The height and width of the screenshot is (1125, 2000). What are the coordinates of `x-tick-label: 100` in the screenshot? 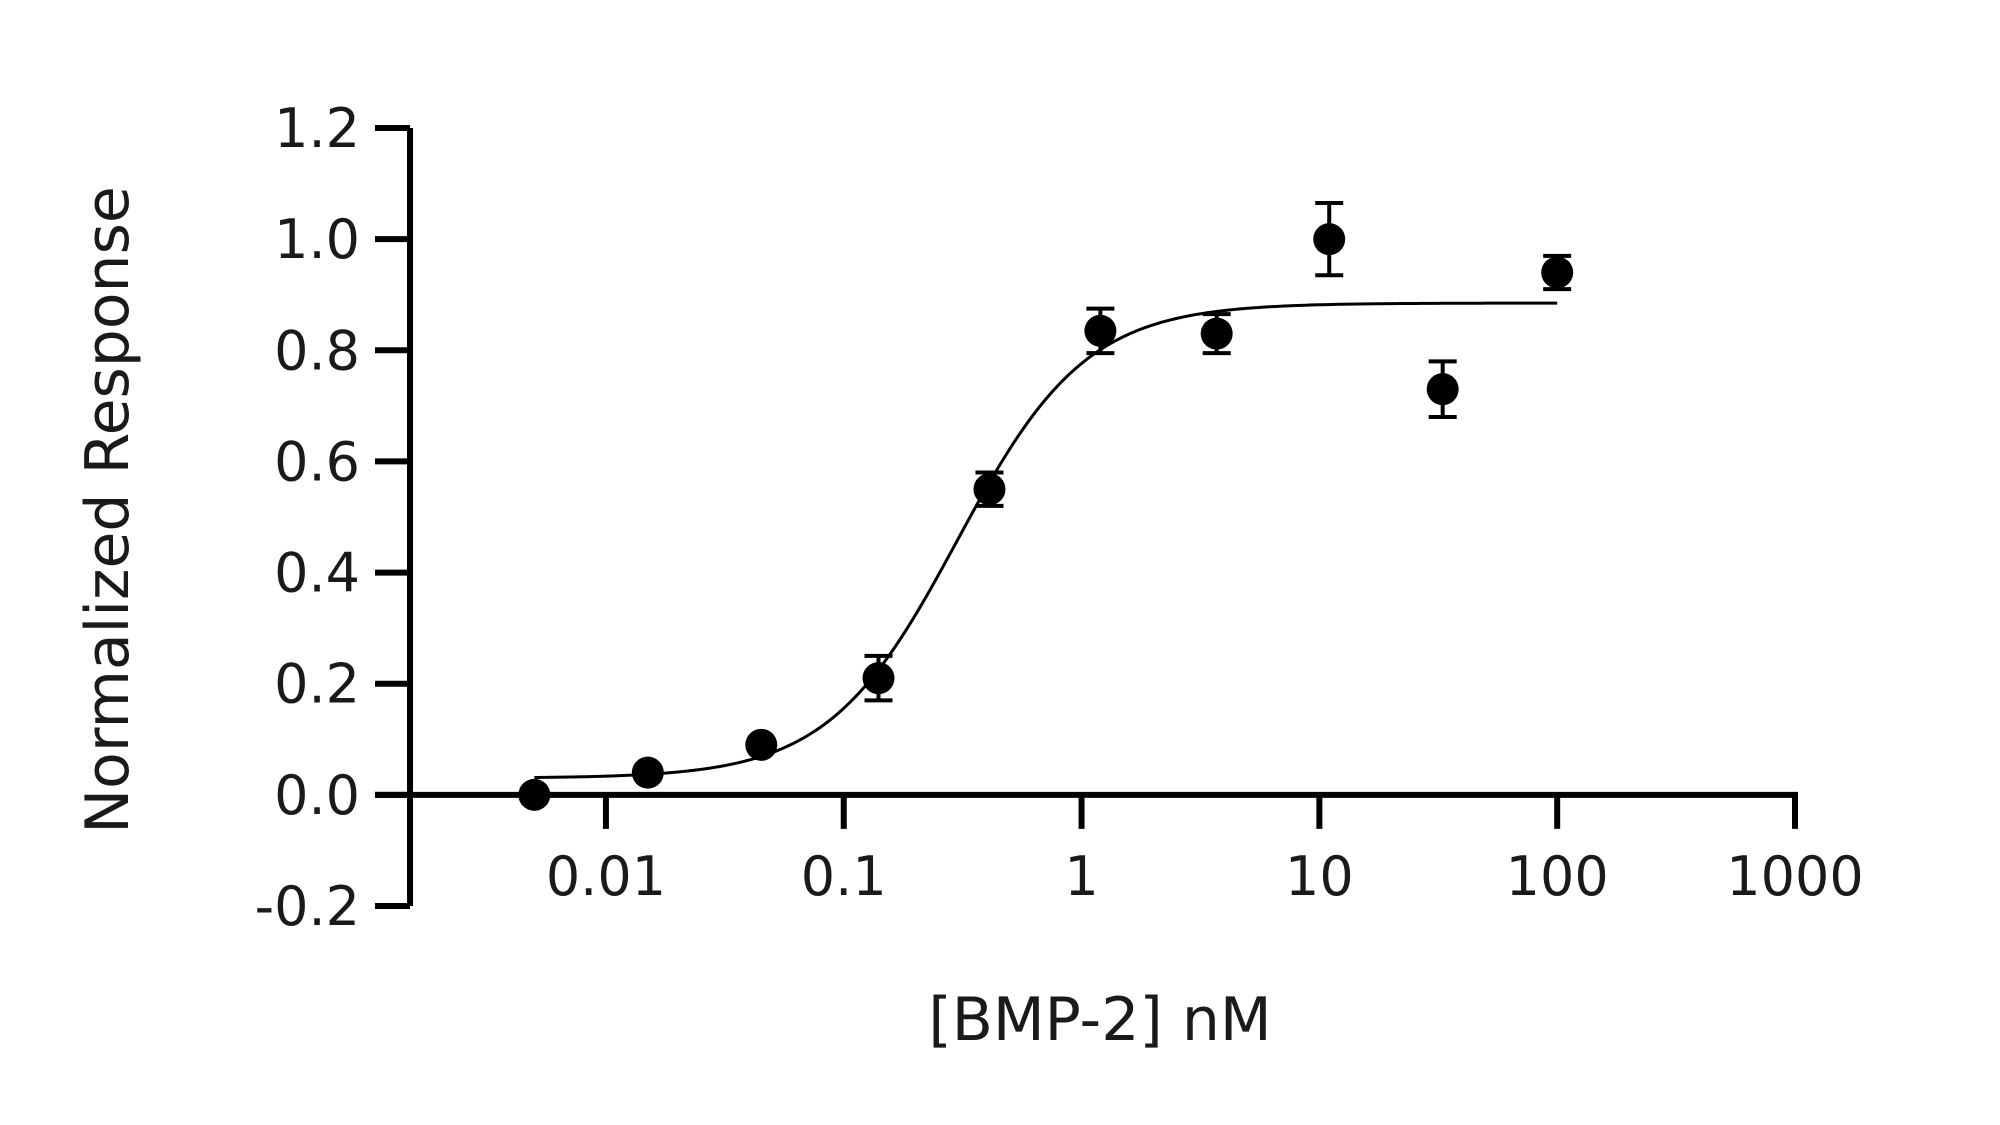 It's located at (1557, 876).